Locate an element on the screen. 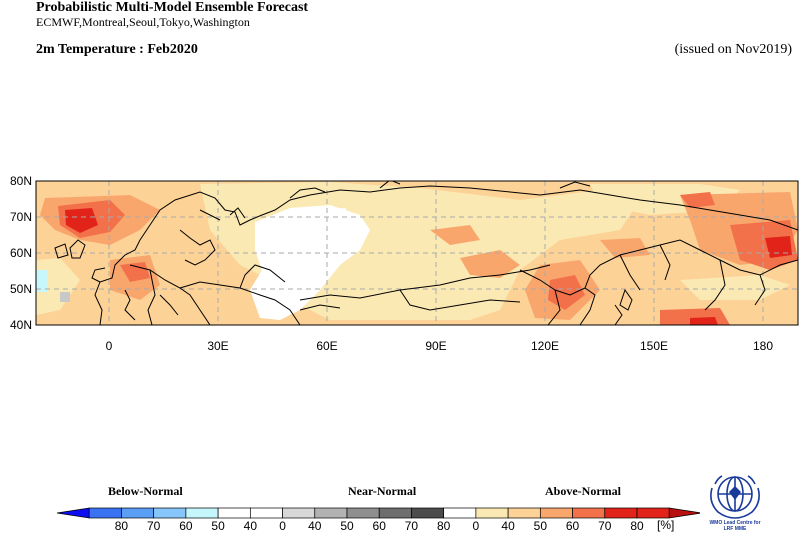  near-40-50-region is located at coordinates (65, 297).